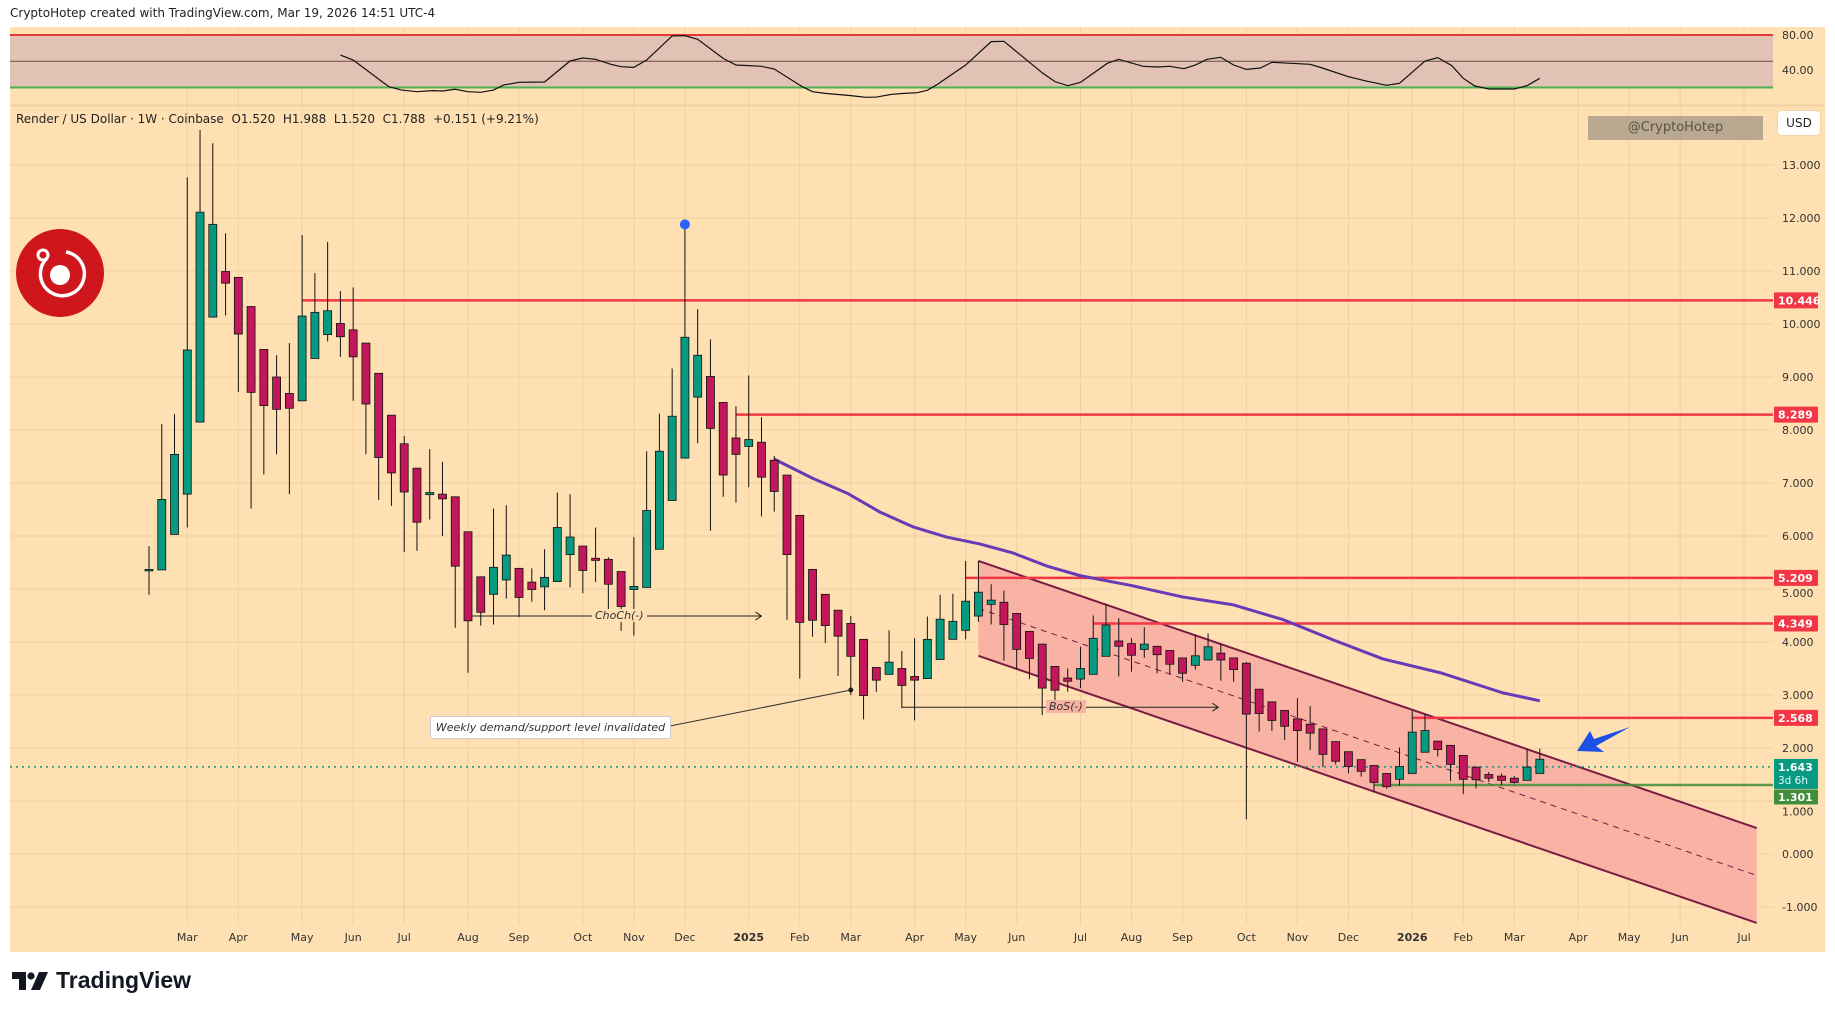 Image resolution: width=1835 pixels, height=1012 pixels. Describe the element at coordinates (485, 119) in the screenshot. I see `legend-change: +0.151 (+9.21%)` at that location.